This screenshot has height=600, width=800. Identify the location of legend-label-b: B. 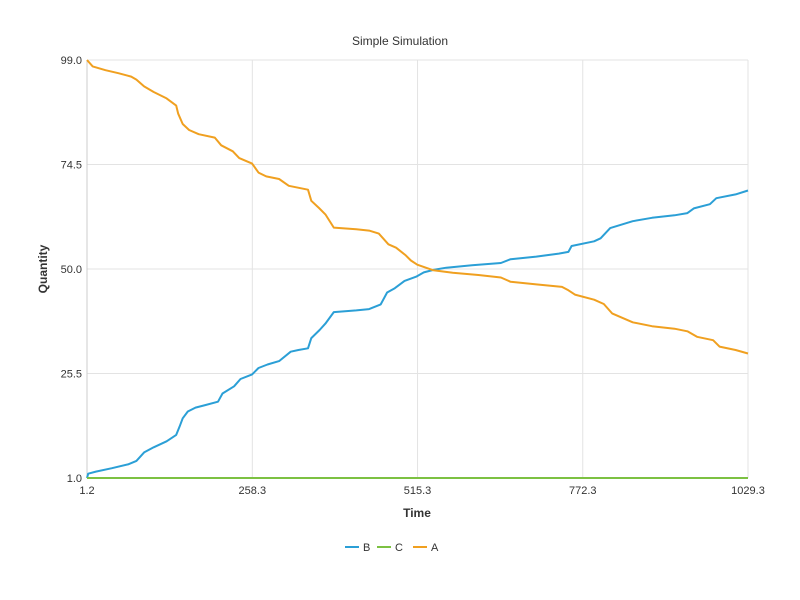
(366, 548).